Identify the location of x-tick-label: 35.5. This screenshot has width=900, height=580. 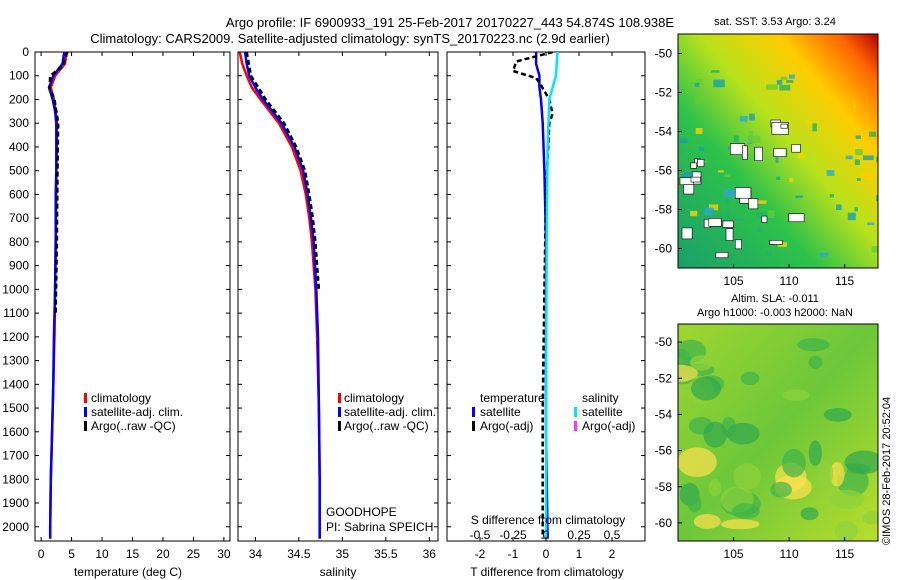
(386, 554).